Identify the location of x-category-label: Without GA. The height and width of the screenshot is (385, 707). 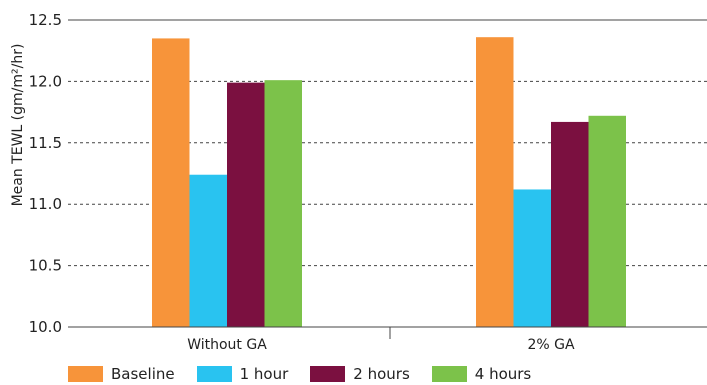
(227, 345).